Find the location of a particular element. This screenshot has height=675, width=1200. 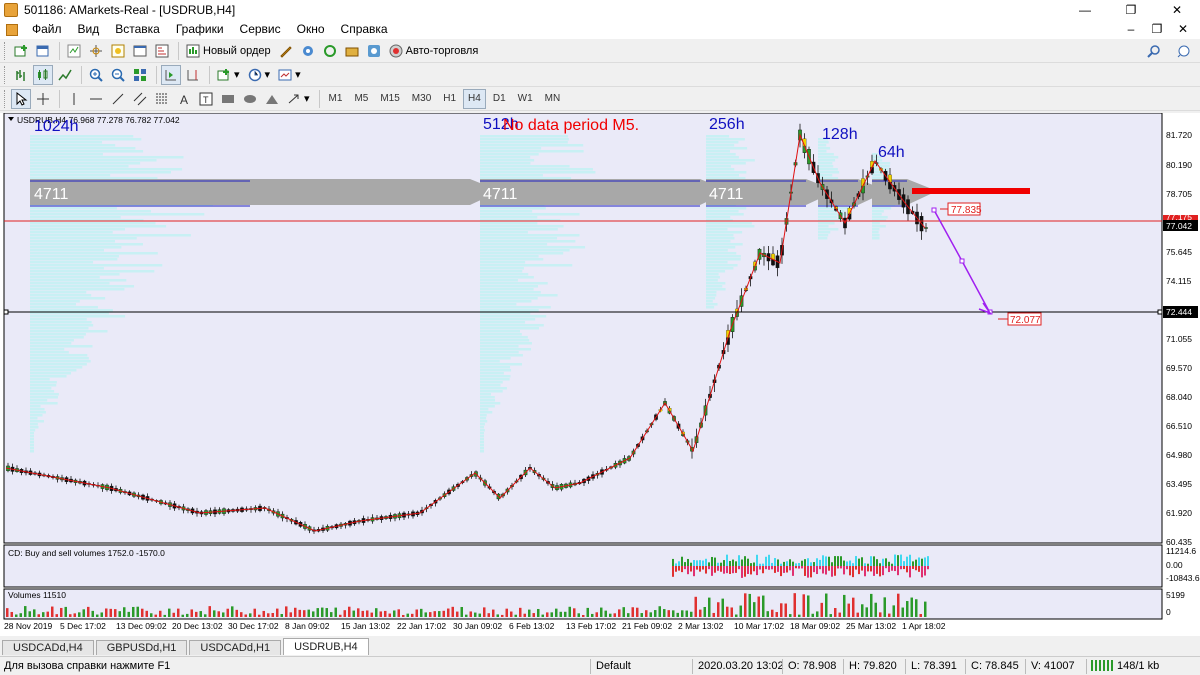

new-chart-button is located at coordinates (21, 51).